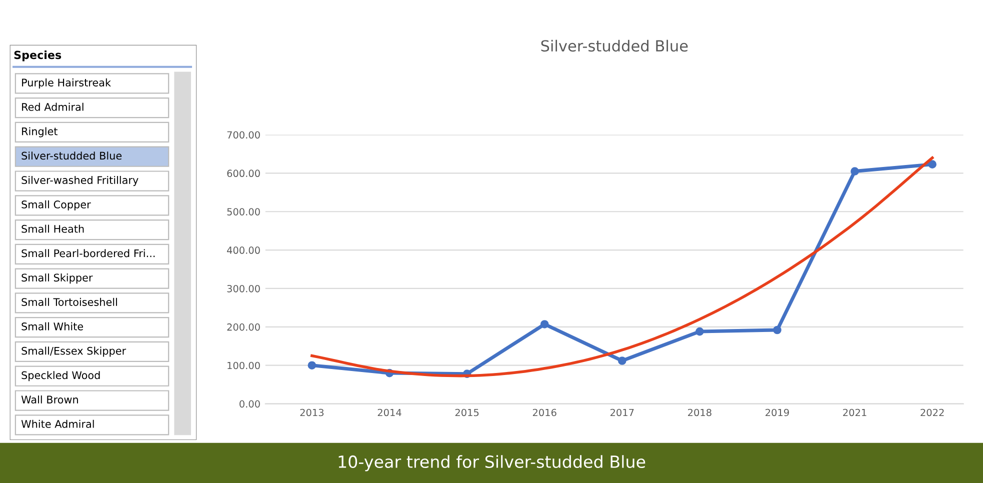 This screenshot has height=483, width=983. What do you see at coordinates (72, 156) in the screenshot?
I see `category-label: Silver-studded Blue` at bounding box center [72, 156].